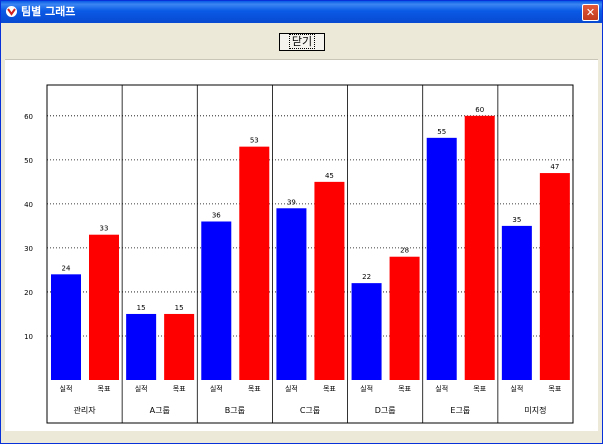 Image resolution: width=603 pixels, height=444 pixels. What do you see at coordinates (28, 161) in the screenshot?
I see `y-tick-label: 50` at bounding box center [28, 161].